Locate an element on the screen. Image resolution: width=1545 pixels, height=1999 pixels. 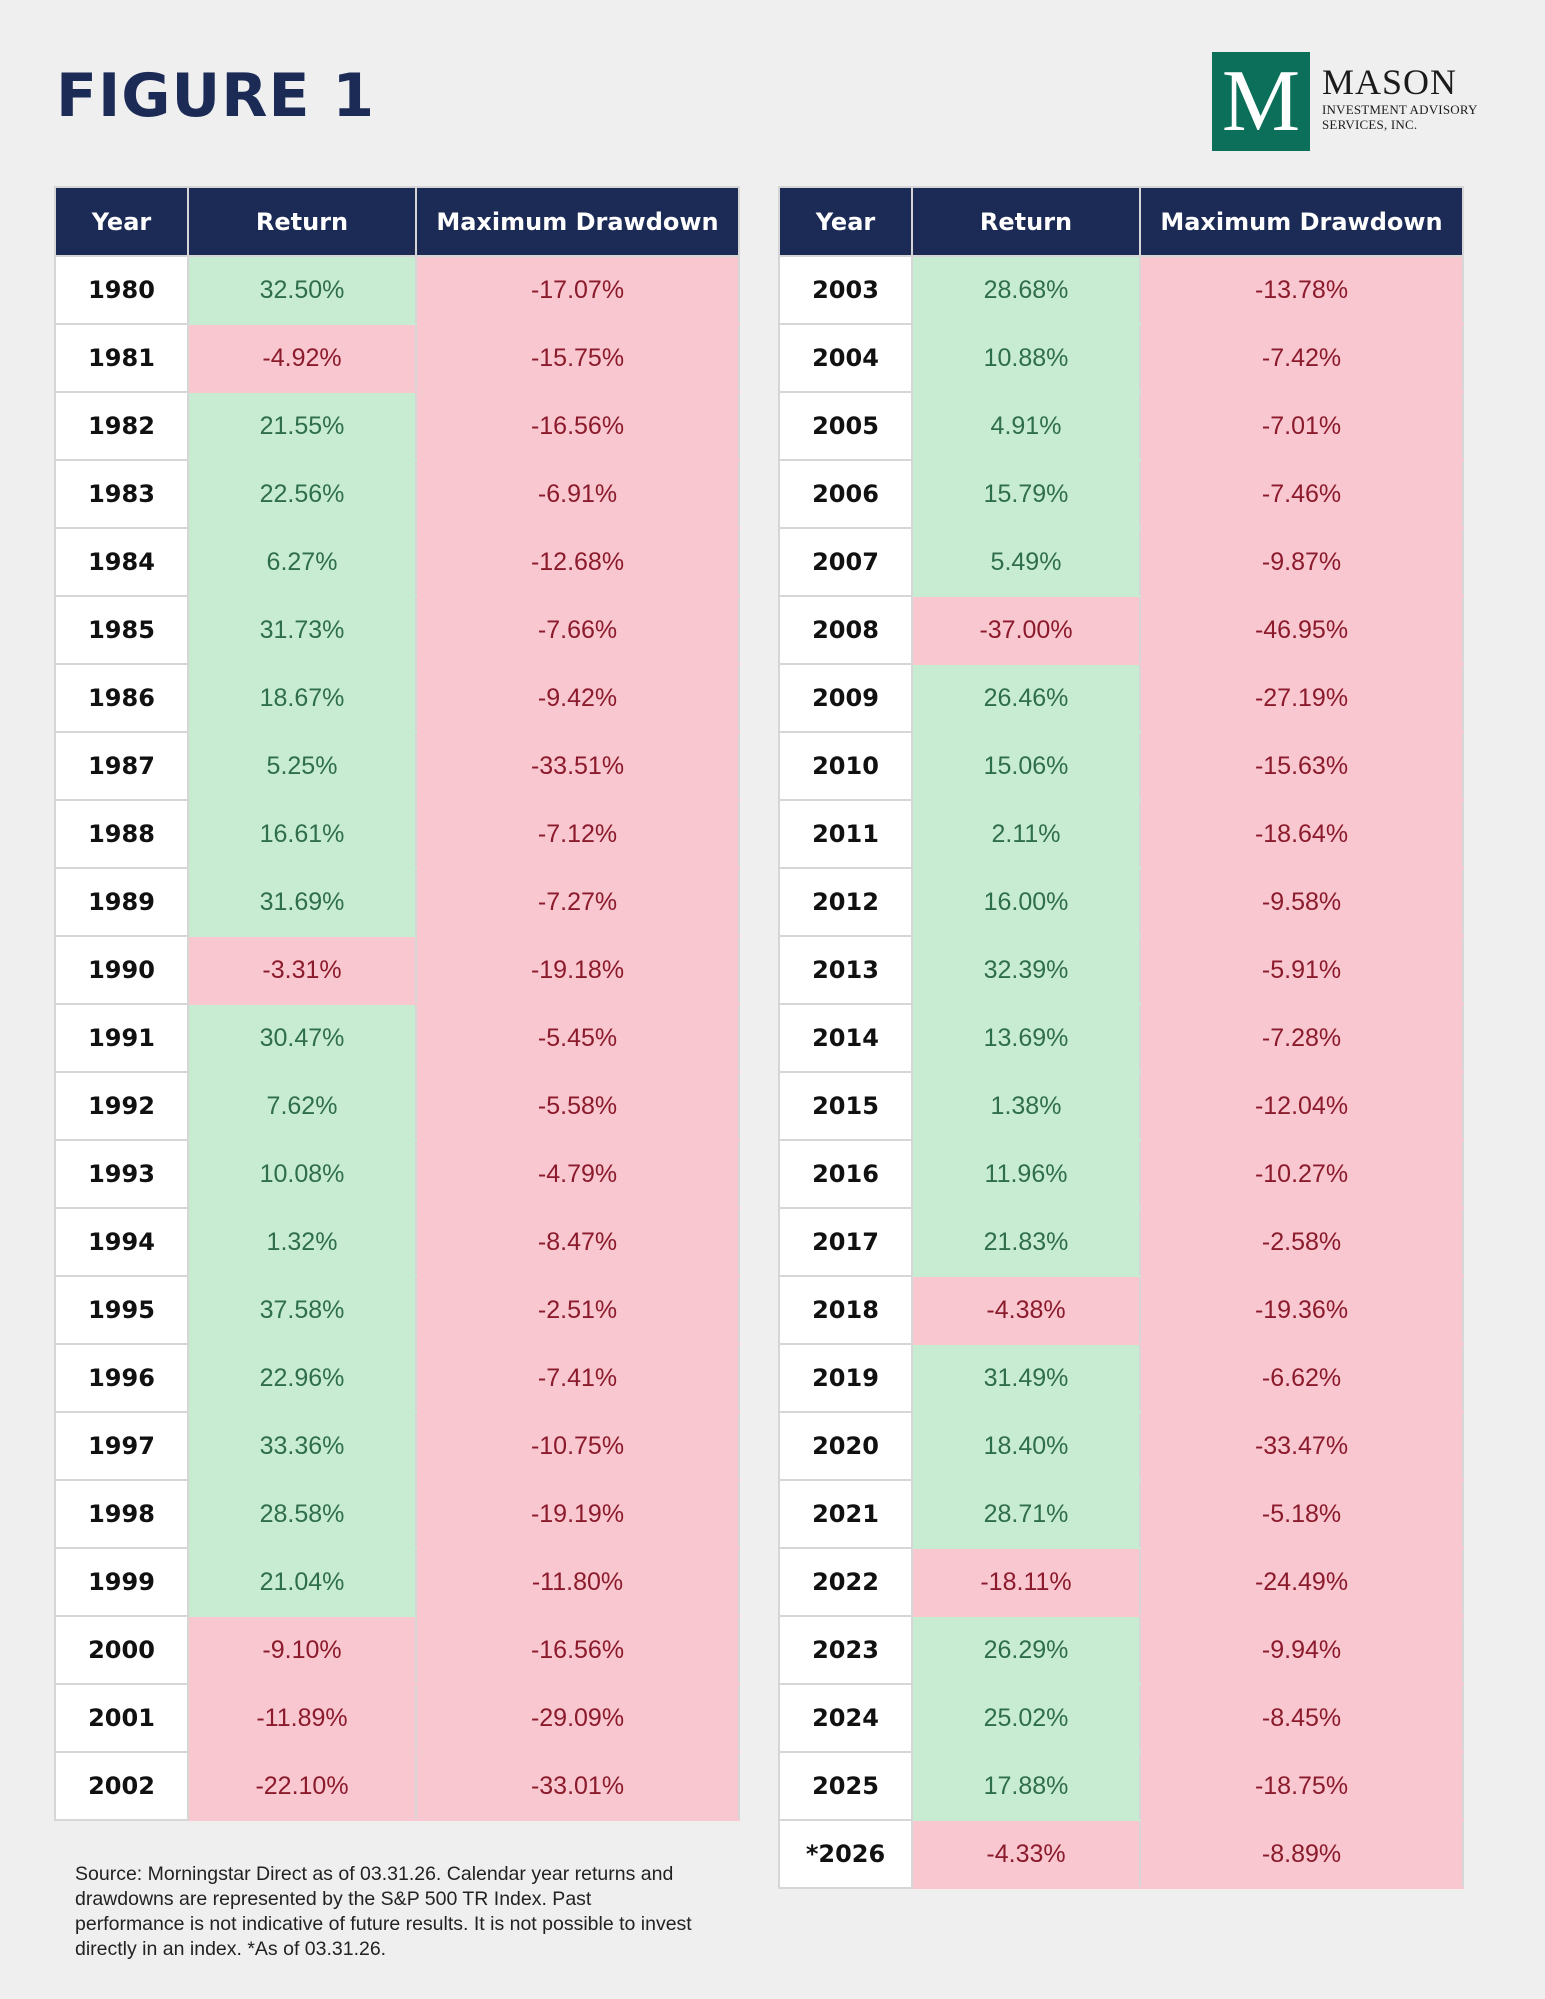
table-row: 2010 15.06% -15.63% is located at coordinates (1121, 766).